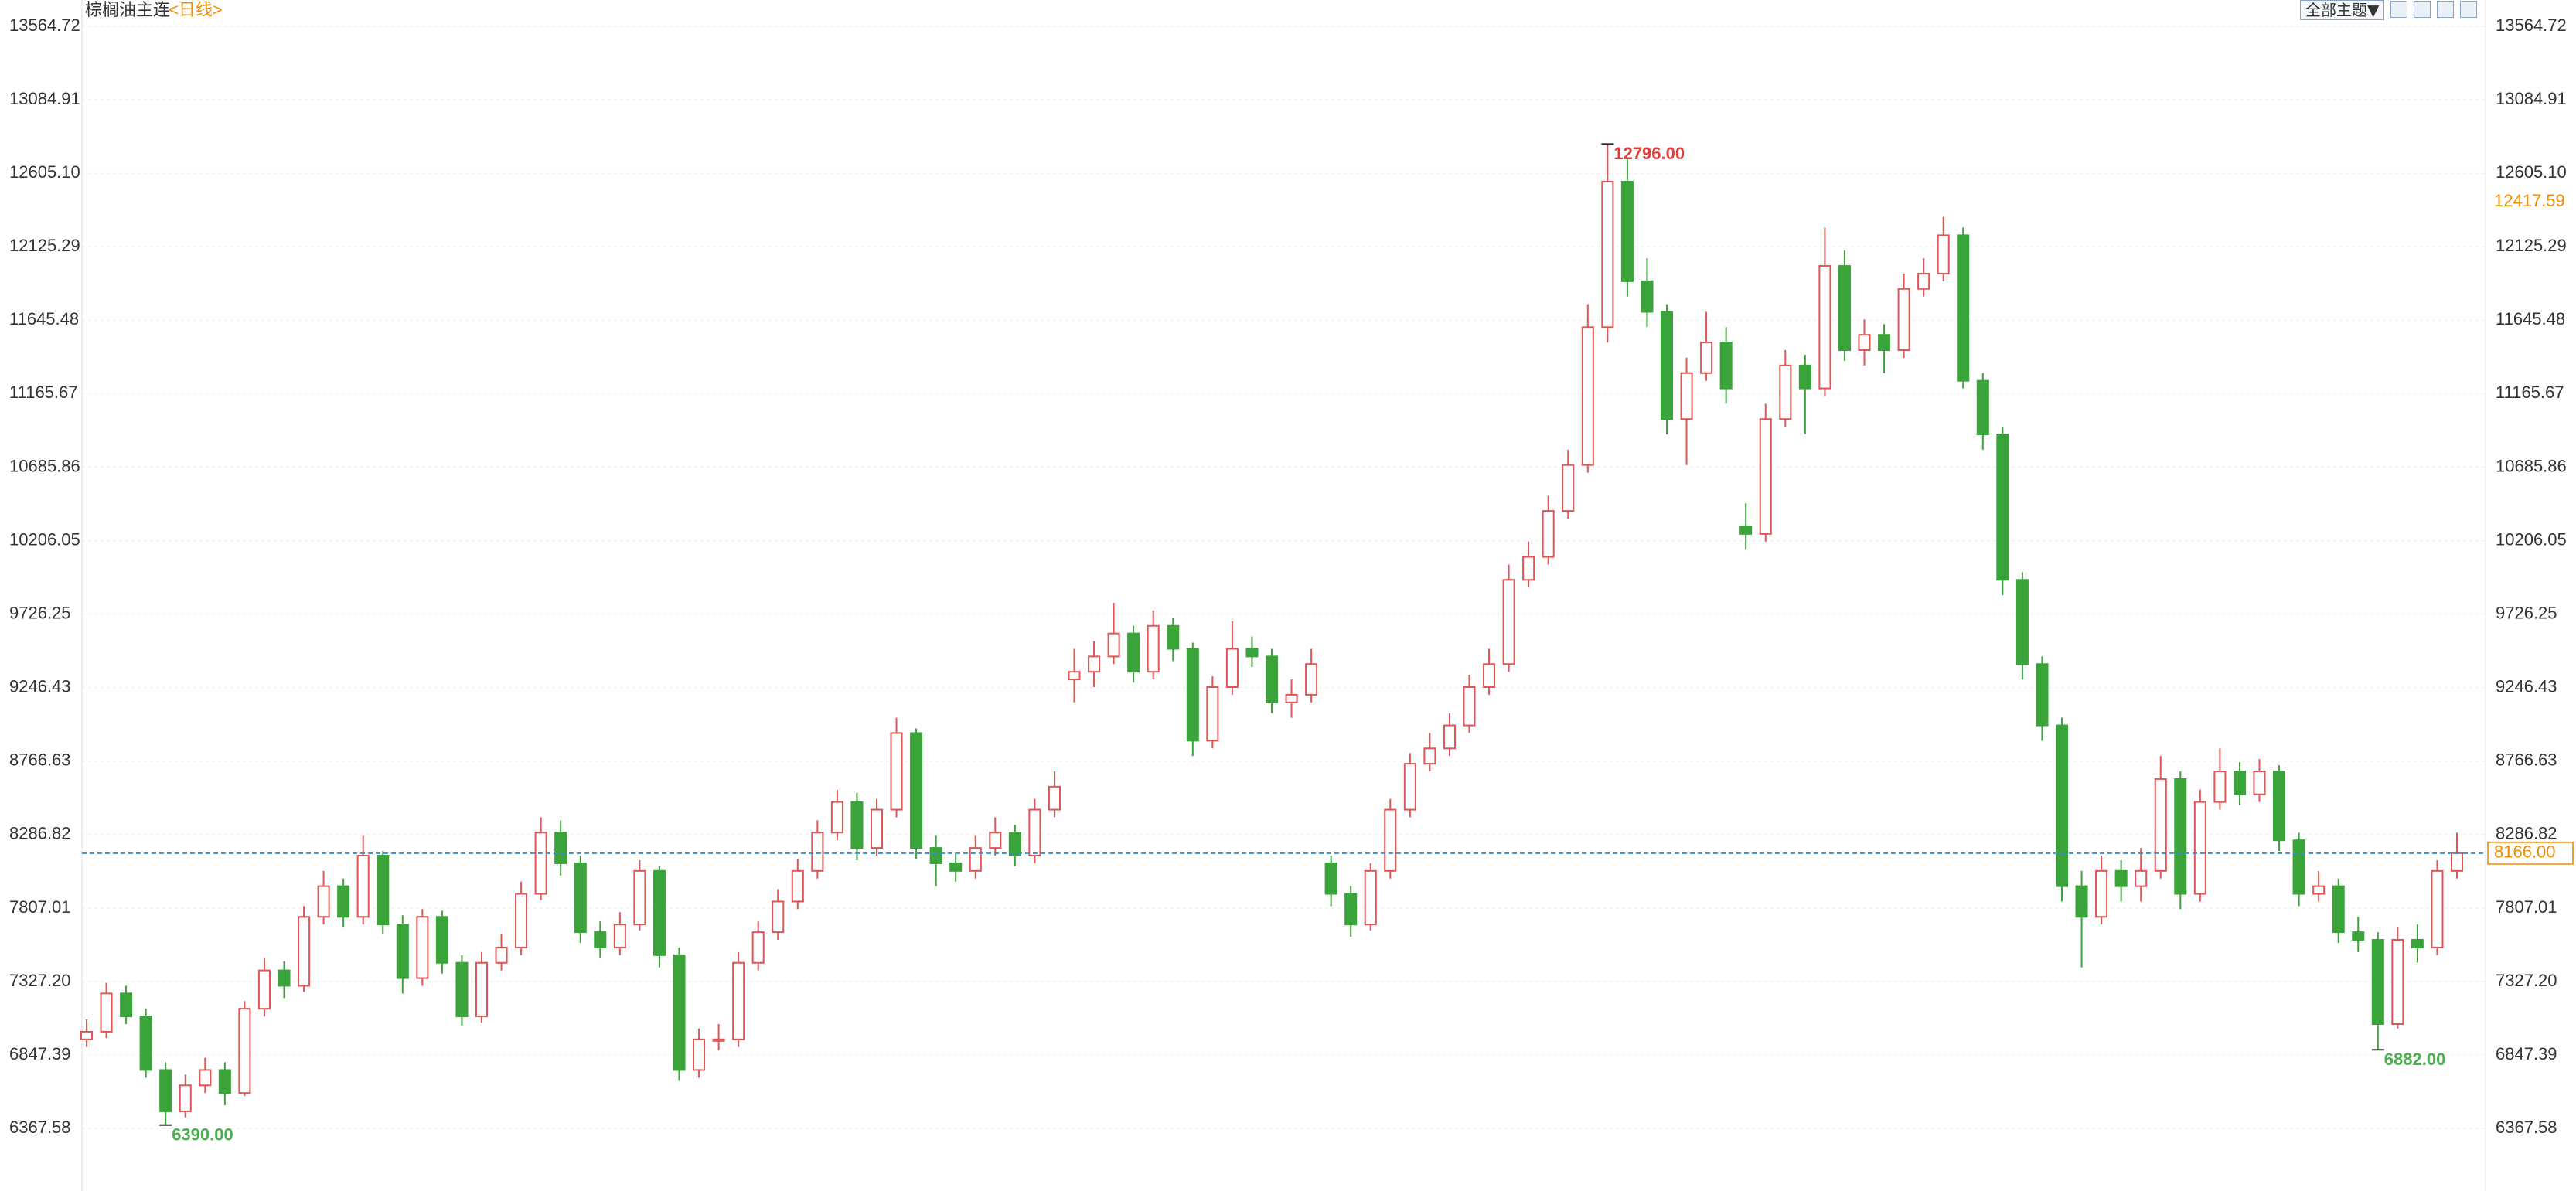  Describe the element at coordinates (44, 98) in the screenshot. I see `y-tick-label: 13084.91` at that location.